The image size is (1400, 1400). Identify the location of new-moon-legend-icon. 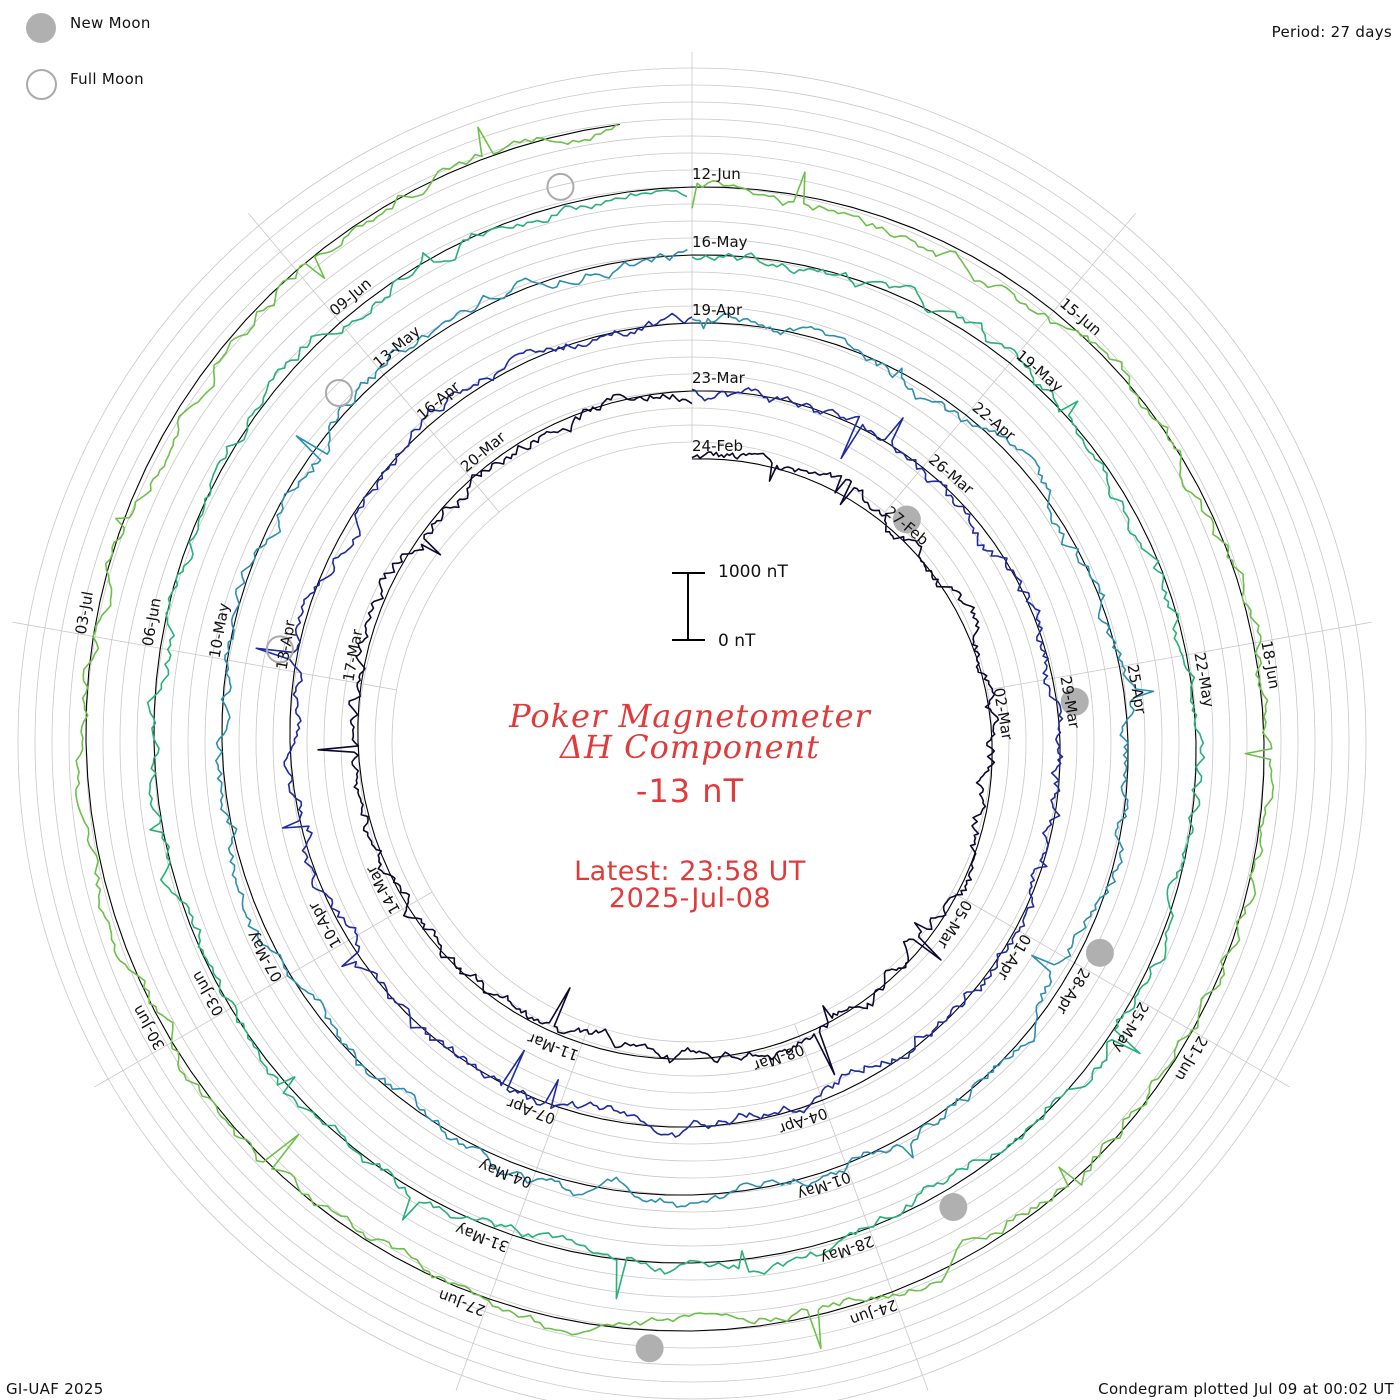
(41, 28).